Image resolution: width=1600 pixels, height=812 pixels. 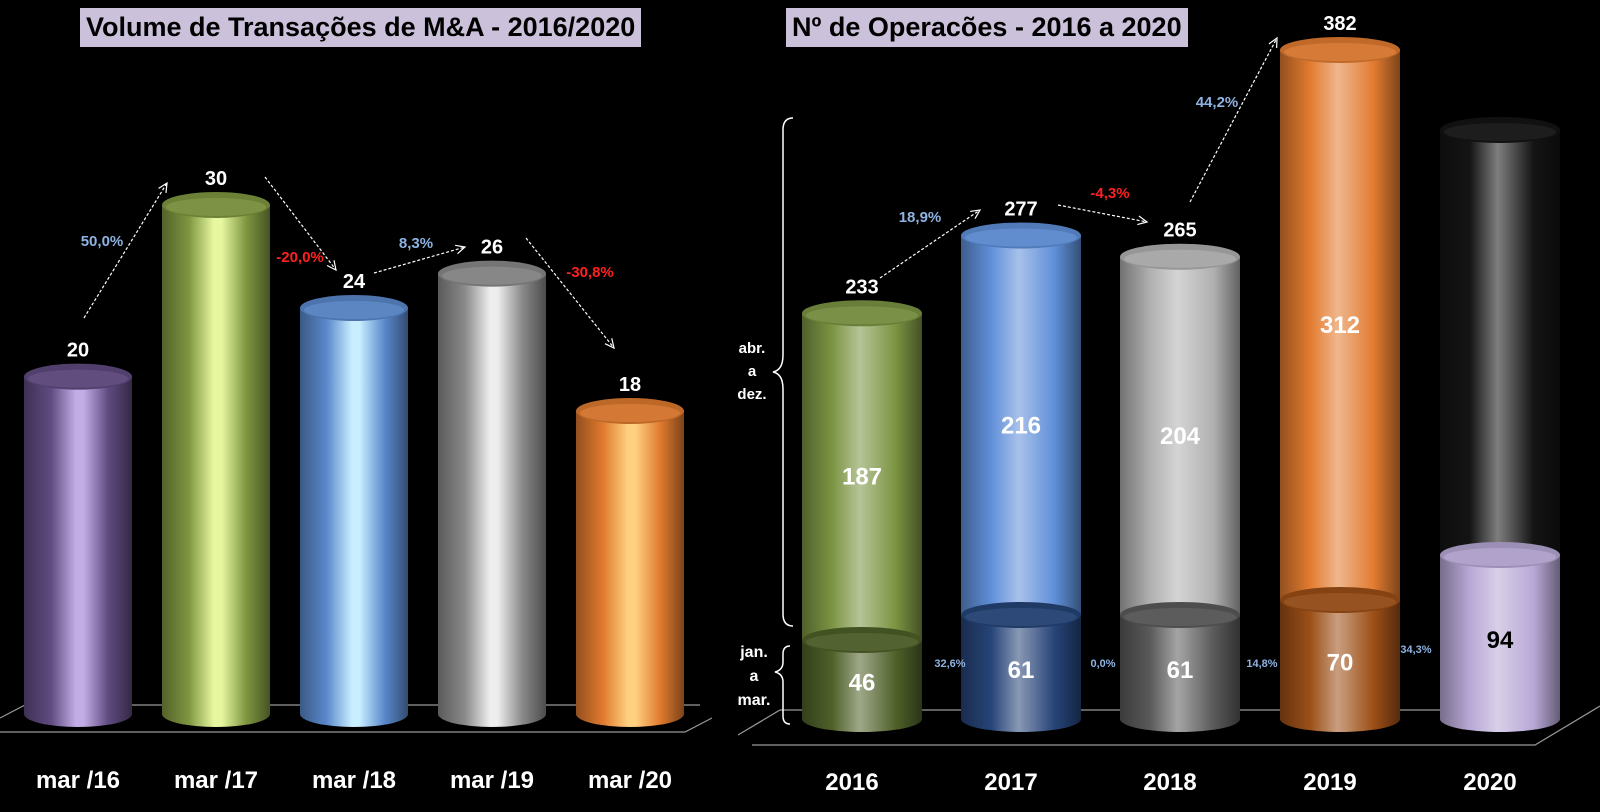 I want to click on right-lower-bar-1-body, so click(x=1021, y=673).